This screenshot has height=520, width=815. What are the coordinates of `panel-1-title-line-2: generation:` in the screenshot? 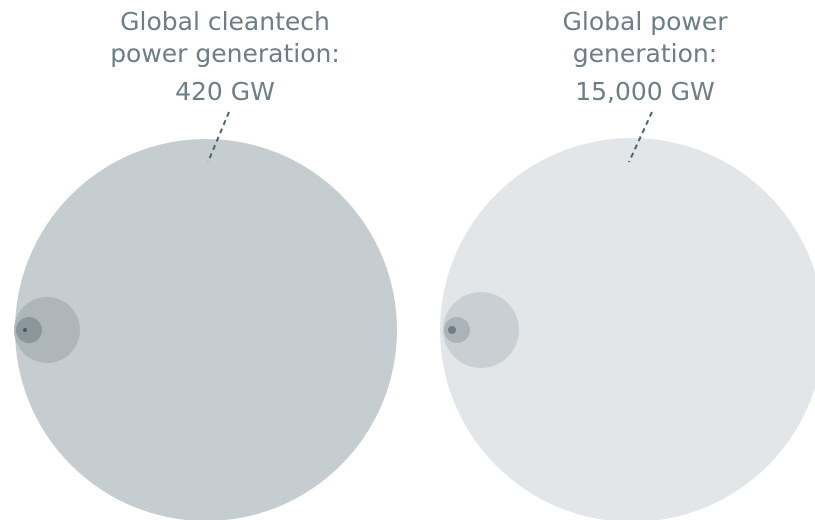 It's located at (645, 53).